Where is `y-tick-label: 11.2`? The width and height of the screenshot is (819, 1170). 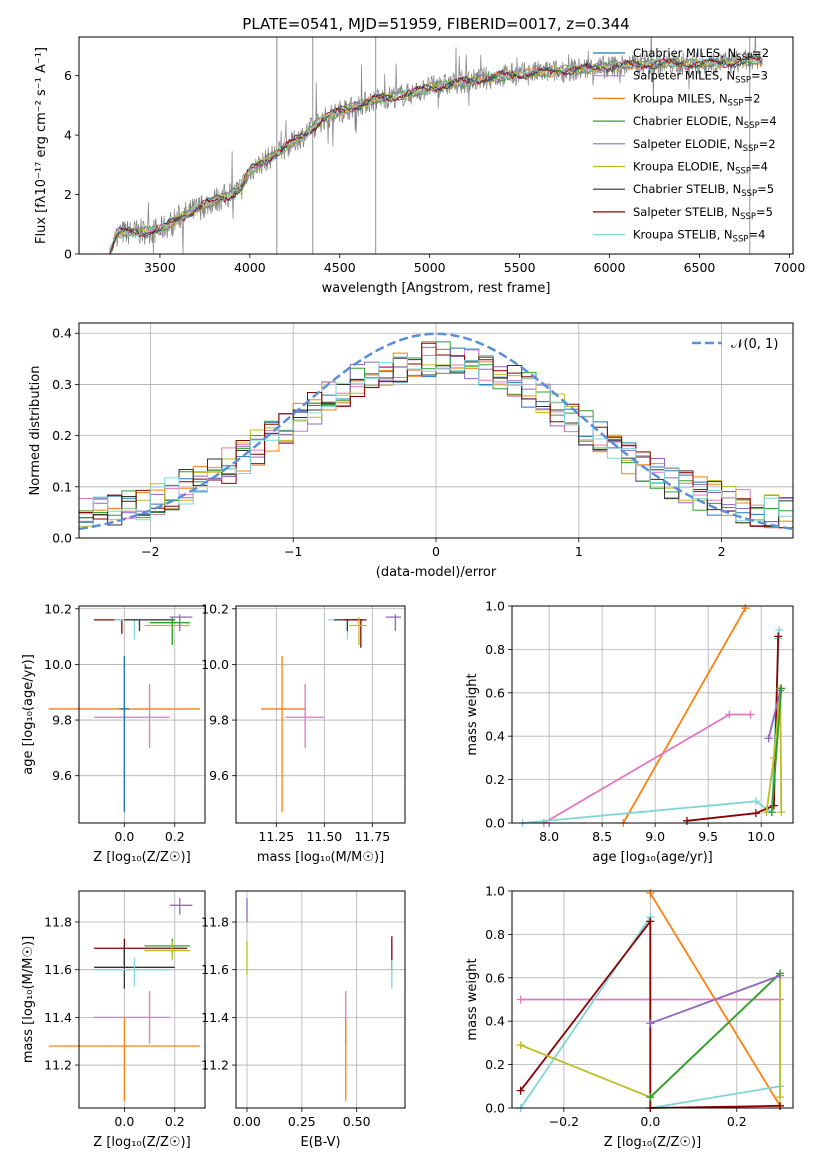 y-tick-label: 11.2 is located at coordinates (58, 1065).